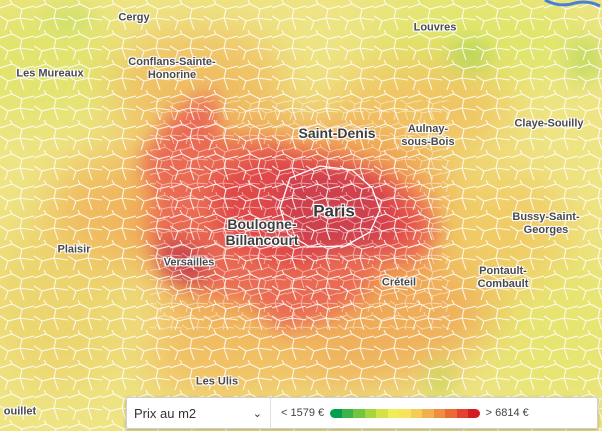  I want to click on paris-boundary, so click(330, 206).